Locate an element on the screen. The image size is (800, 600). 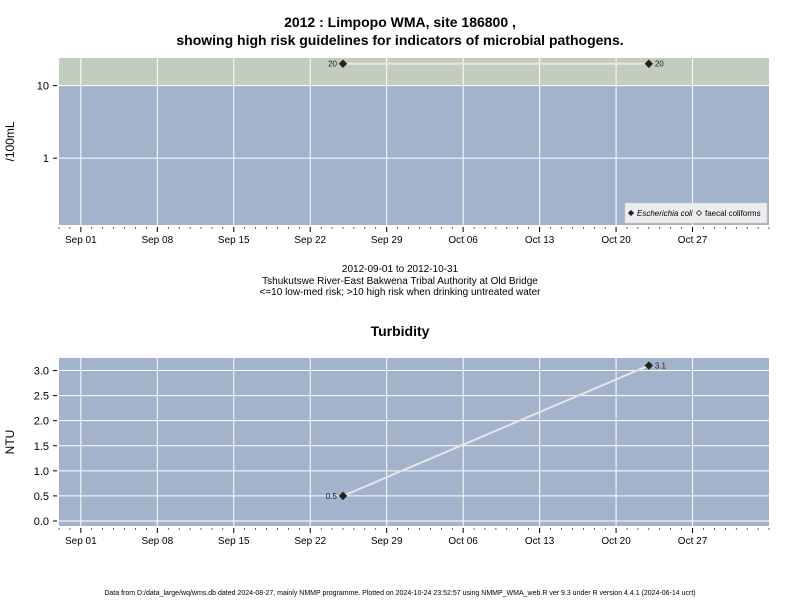
y-tick-label: 0.5 is located at coordinates (41, 497).